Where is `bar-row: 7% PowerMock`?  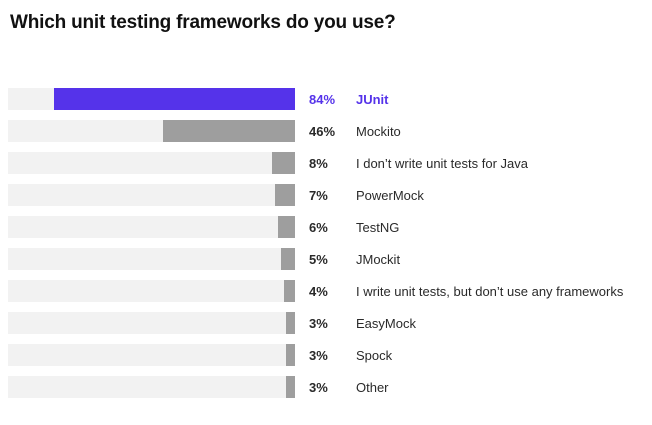
bar-row: 7% PowerMock is located at coordinates (326, 195).